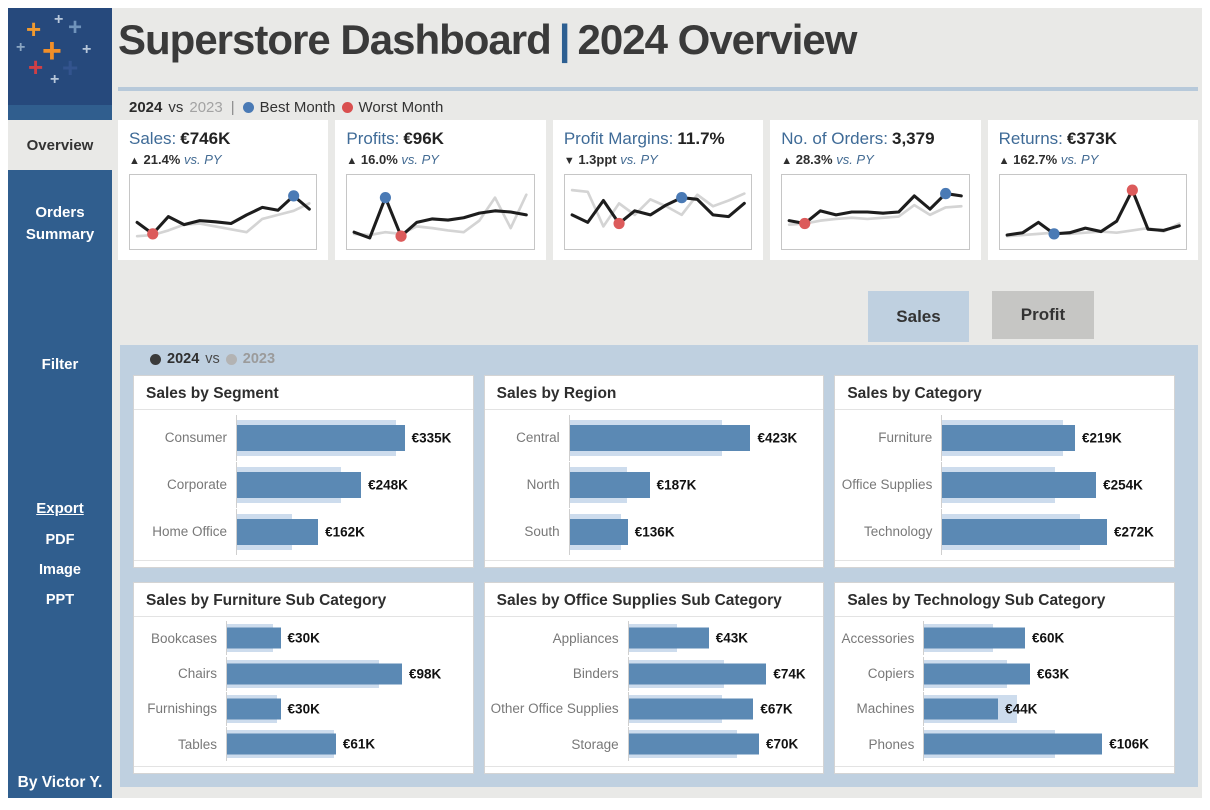 The image size is (1210, 810). Describe the element at coordinates (918, 316) in the screenshot. I see `tab-sales: Sales` at that location.